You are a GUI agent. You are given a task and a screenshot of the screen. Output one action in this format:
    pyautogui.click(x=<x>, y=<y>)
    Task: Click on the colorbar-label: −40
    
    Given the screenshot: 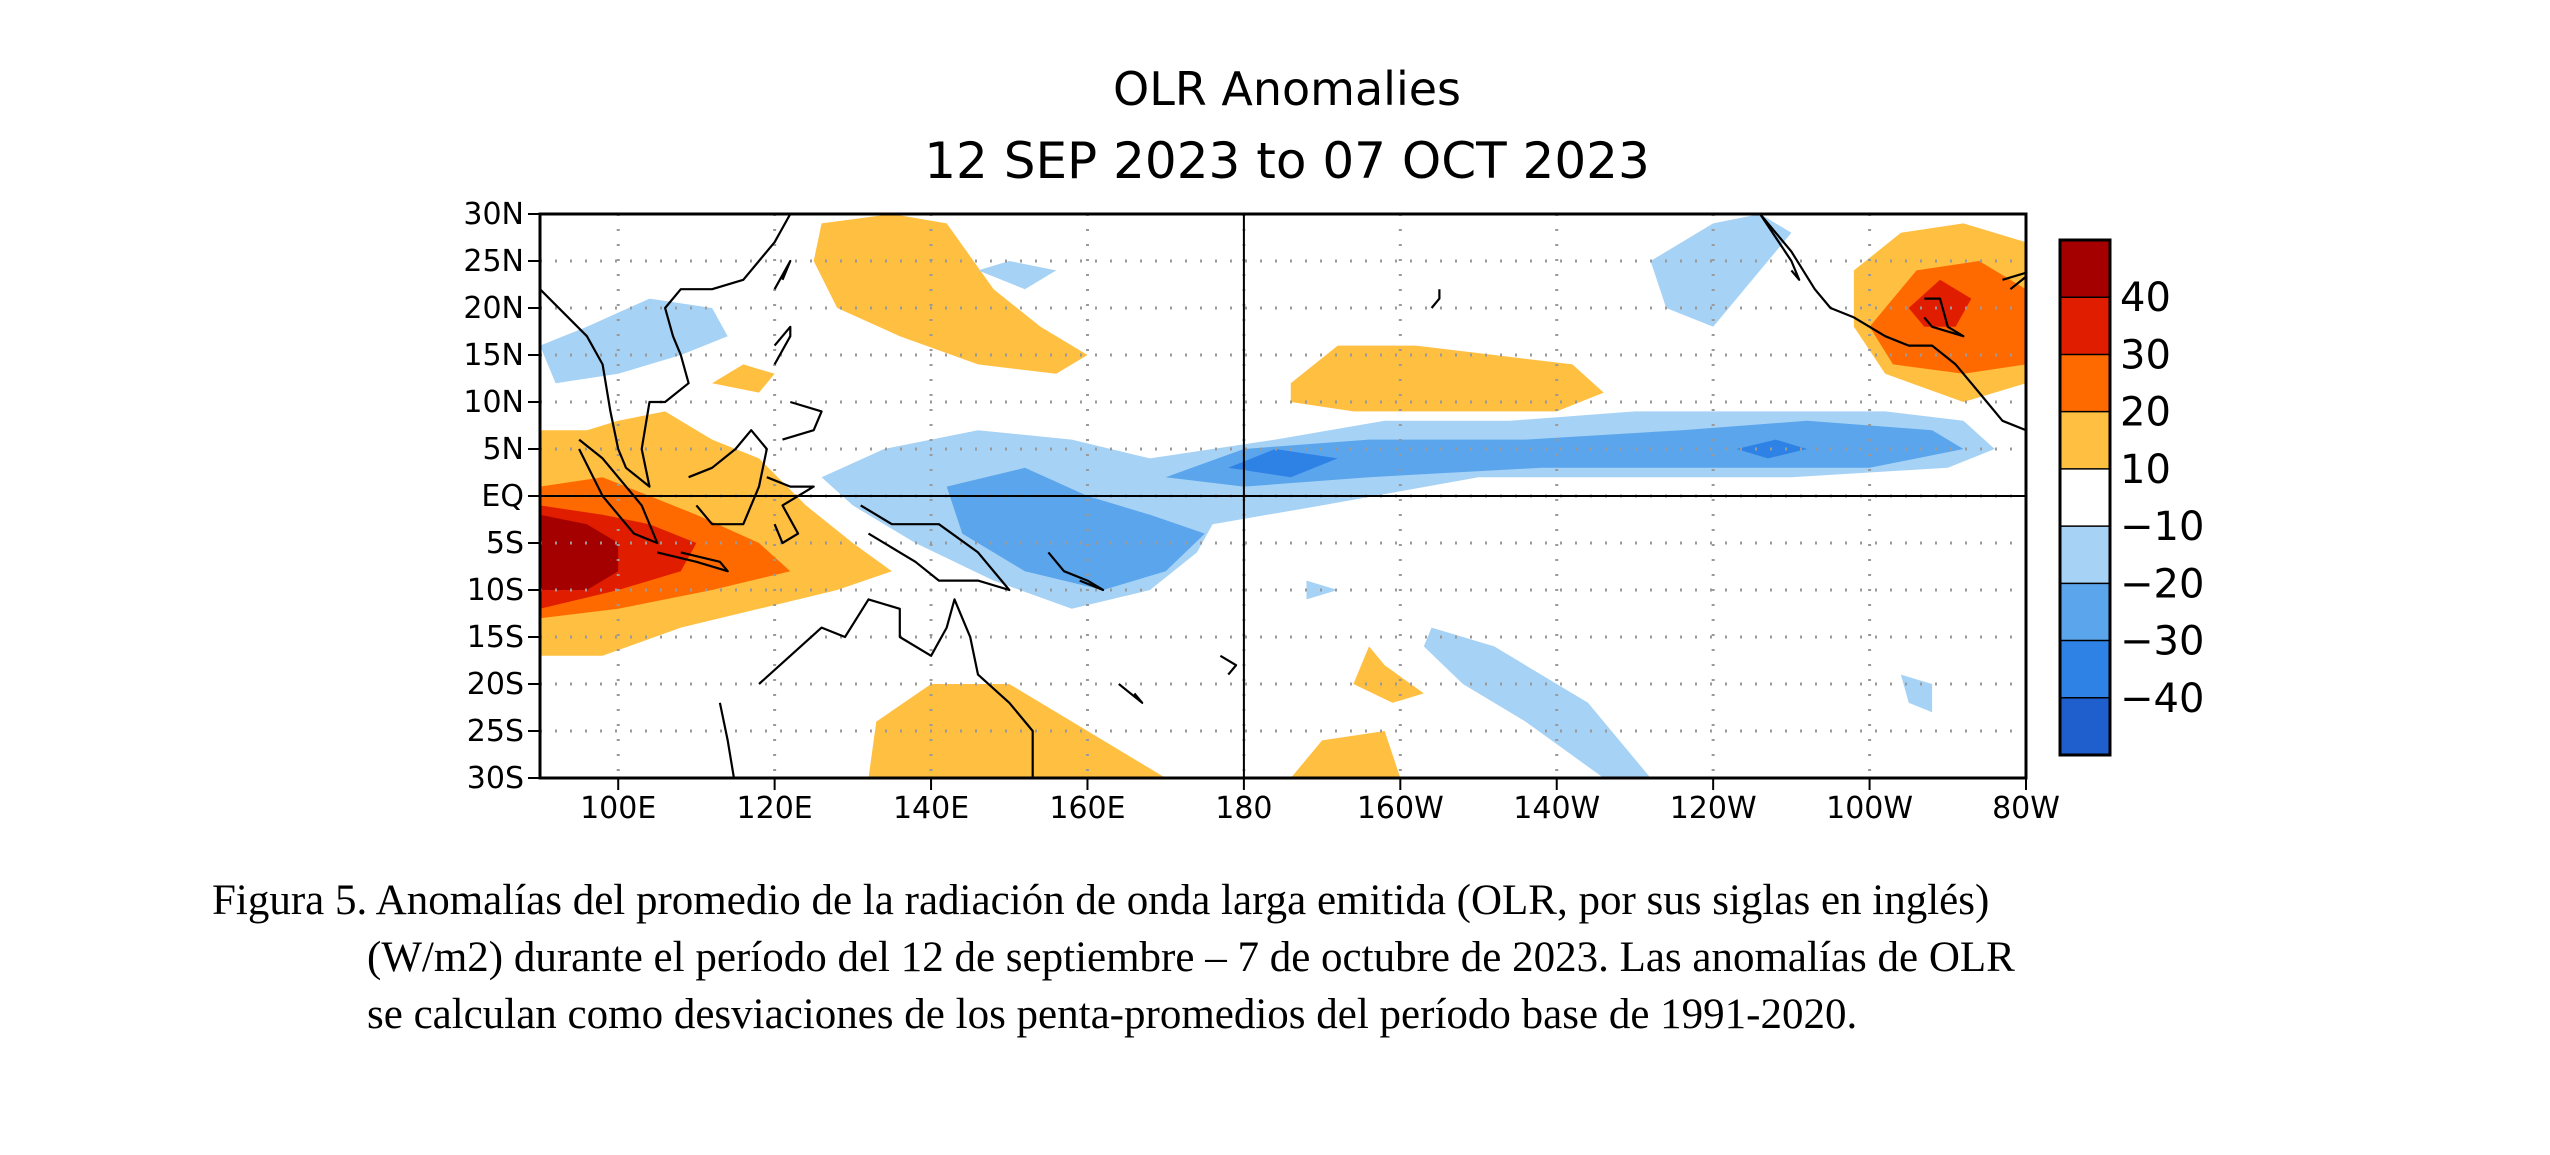 What is the action you would take?
    pyautogui.click(x=2162, y=699)
    